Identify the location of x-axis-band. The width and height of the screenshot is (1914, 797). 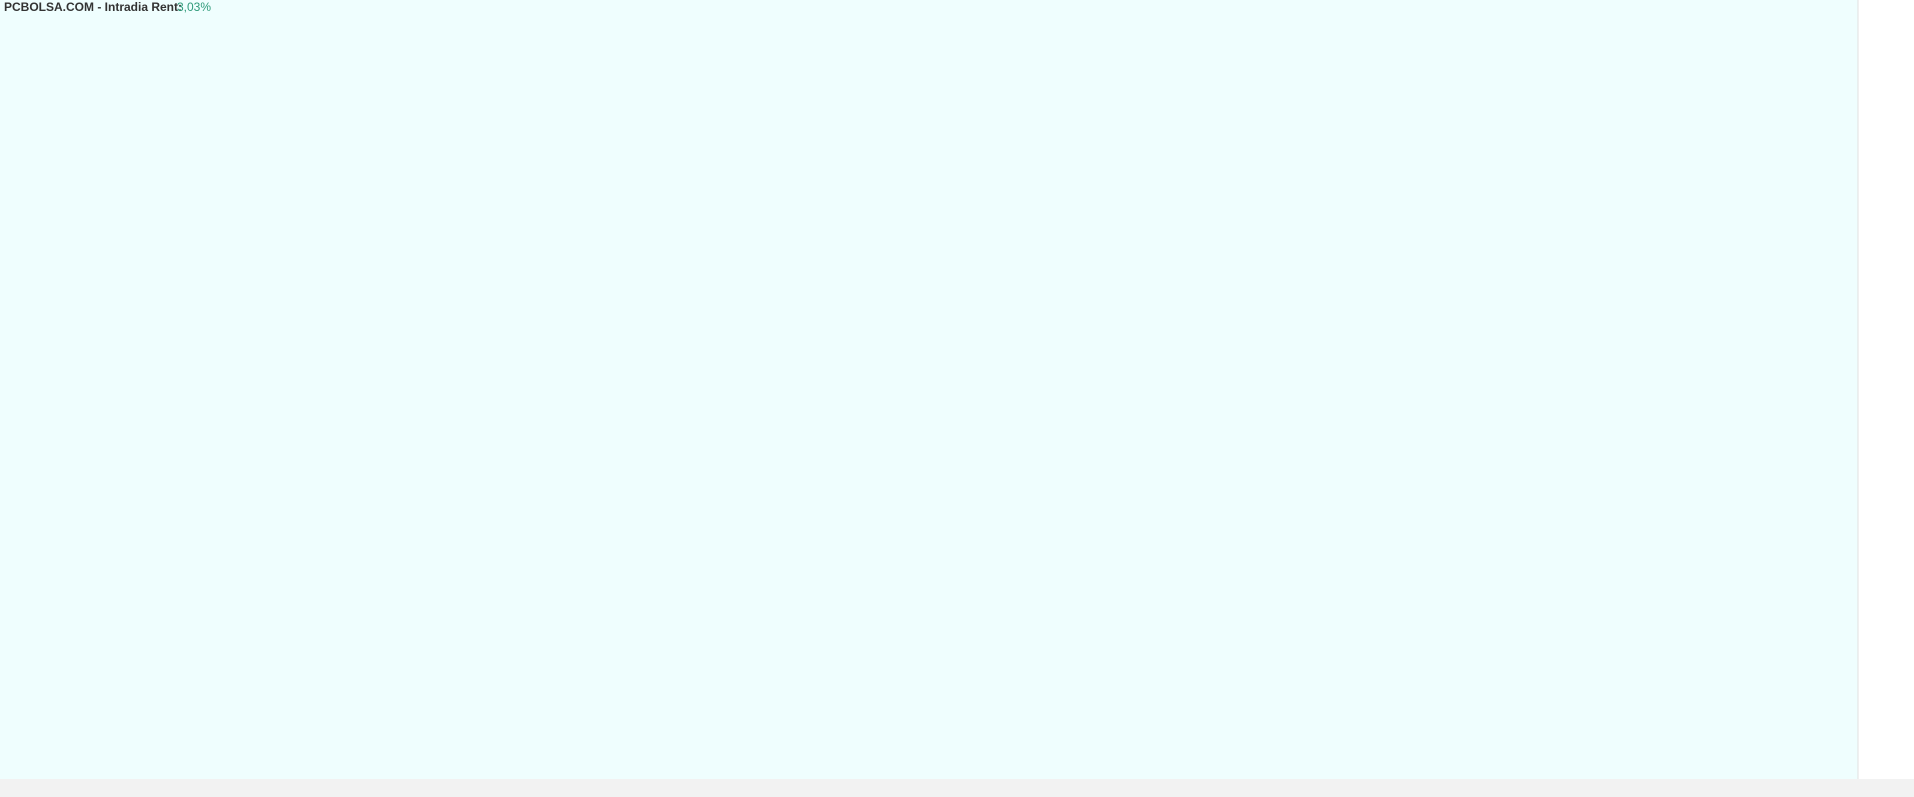
(957, 788).